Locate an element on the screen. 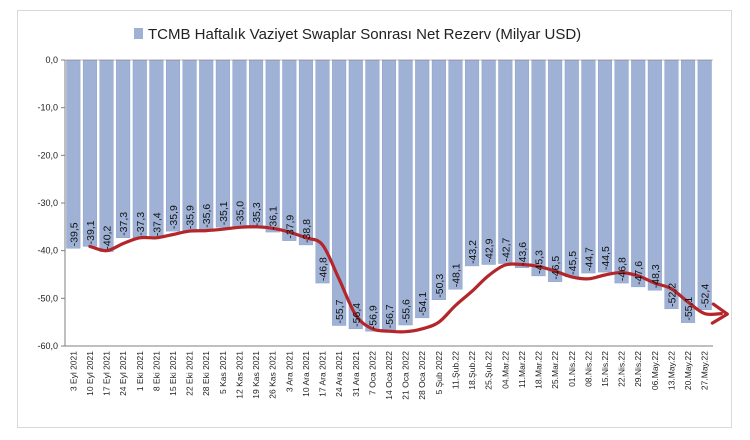 The width and height of the screenshot is (750, 440). data-label-26: -42,7 is located at coordinates (506, 249).